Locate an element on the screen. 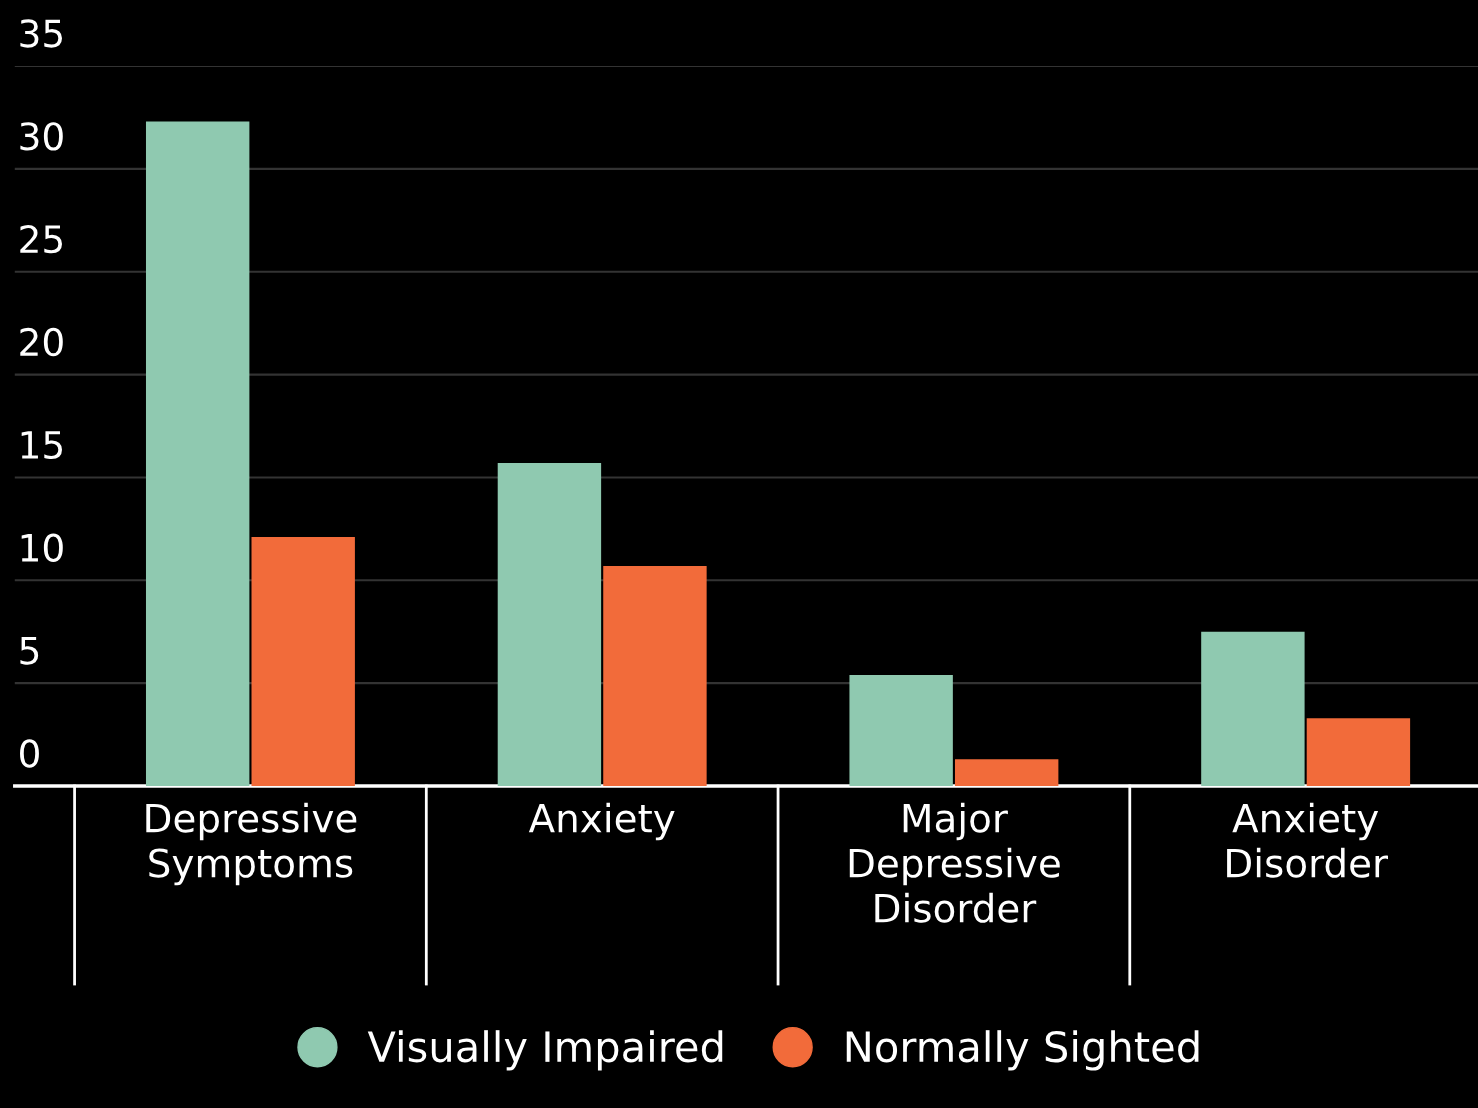  legend-label: Visually Impaired is located at coordinates (545, 1050).